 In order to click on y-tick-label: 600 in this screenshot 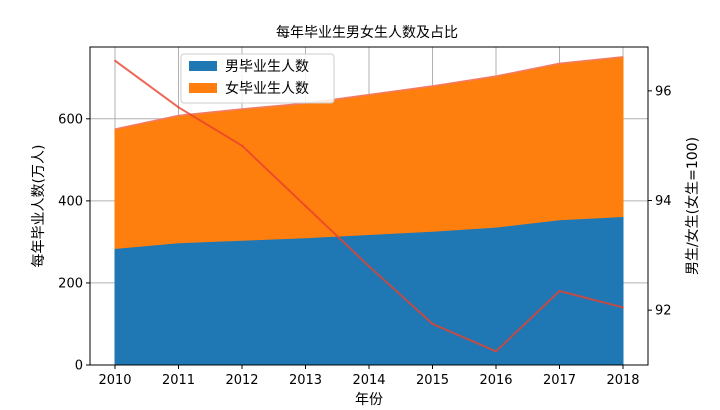, I will do `click(70, 119)`.